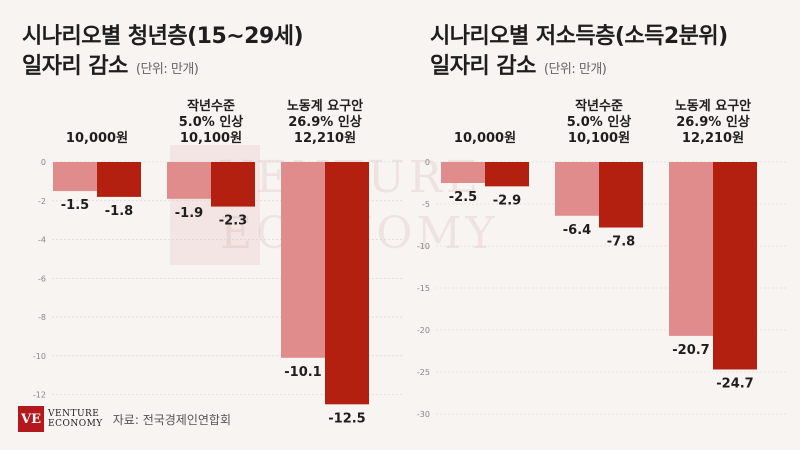  What do you see at coordinates (423, 288) in the screenshot?
I see `y-tick-label: -15` at bounding box center [423, 288].